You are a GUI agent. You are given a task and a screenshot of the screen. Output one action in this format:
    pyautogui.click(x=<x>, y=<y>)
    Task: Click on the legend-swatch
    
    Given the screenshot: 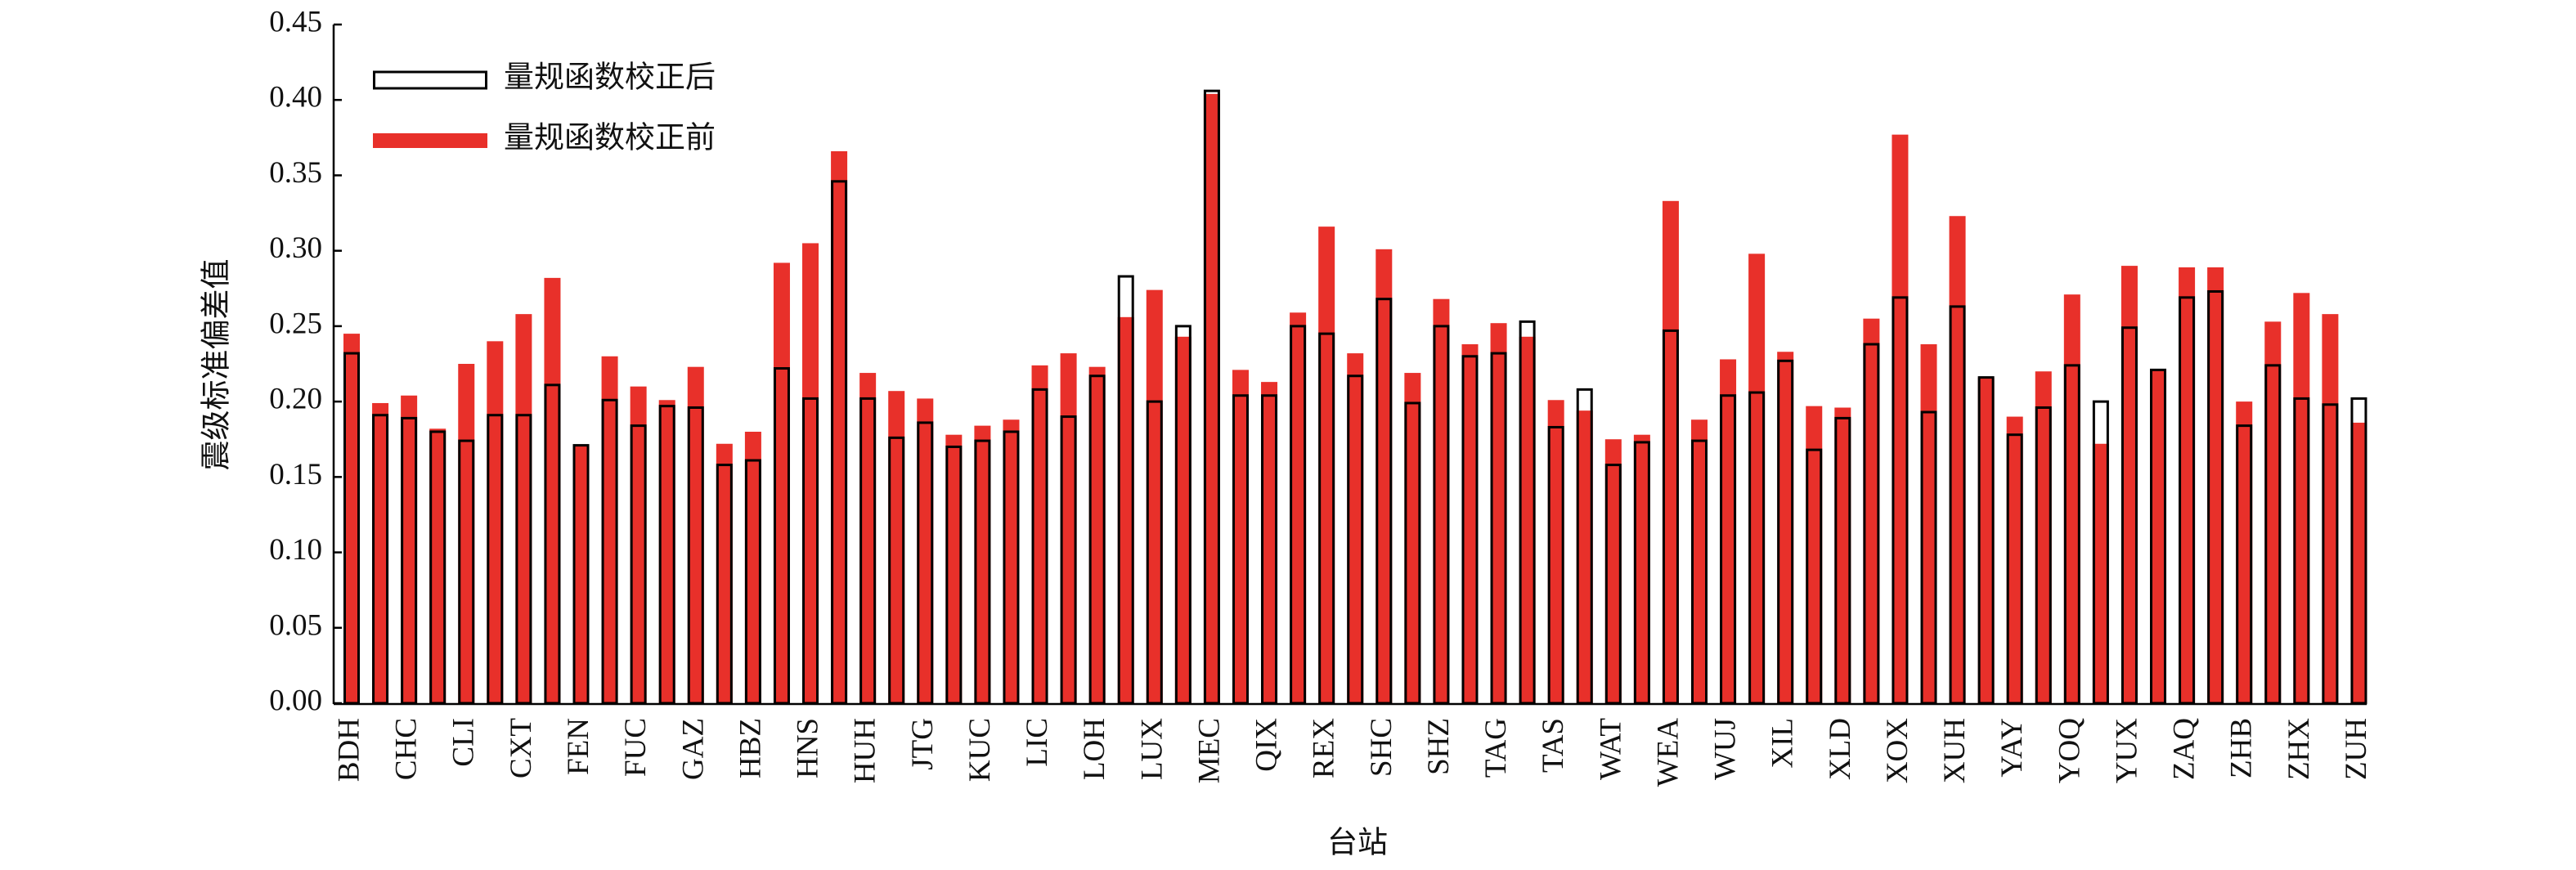 What is the action you would take?
    pyautogui.click(x=430, y=140)
    